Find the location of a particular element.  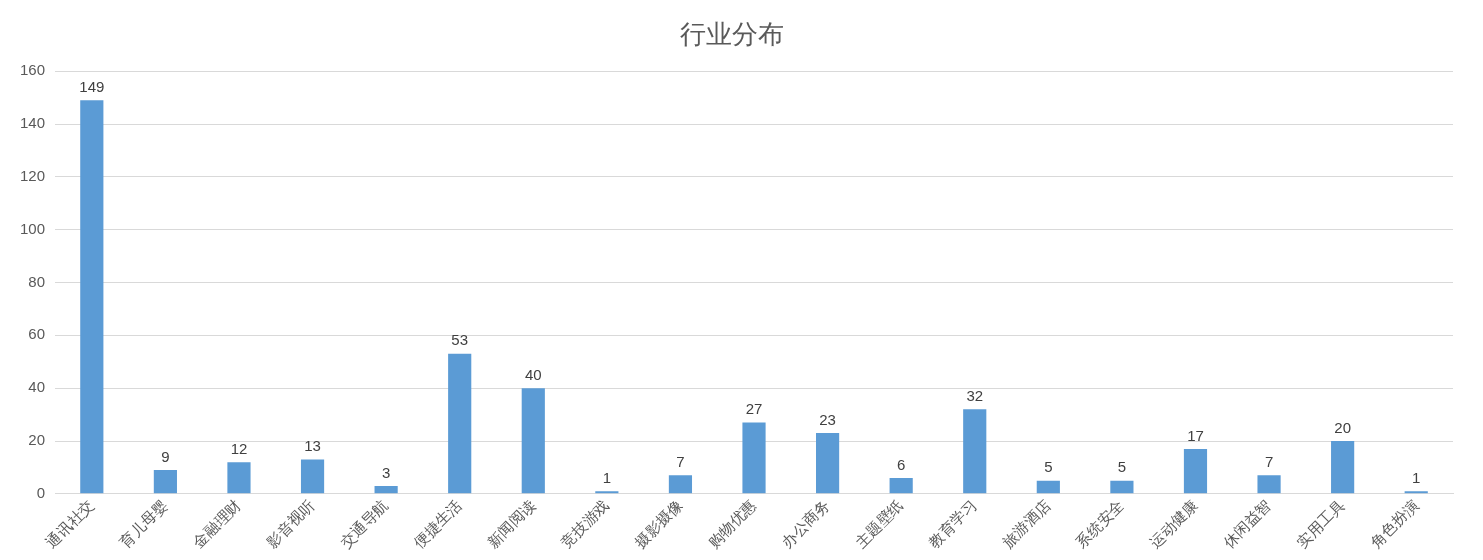

data-label: 12 is located at coordinates (239, 448).